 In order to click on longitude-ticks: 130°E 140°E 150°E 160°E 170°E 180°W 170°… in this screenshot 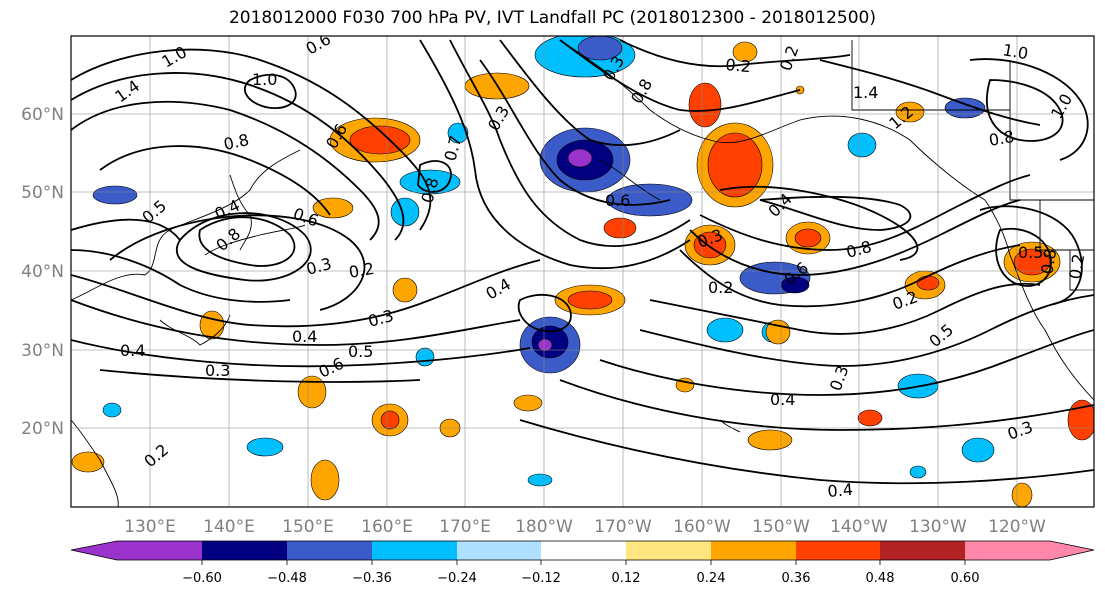, I will do `click(585, 527)`.